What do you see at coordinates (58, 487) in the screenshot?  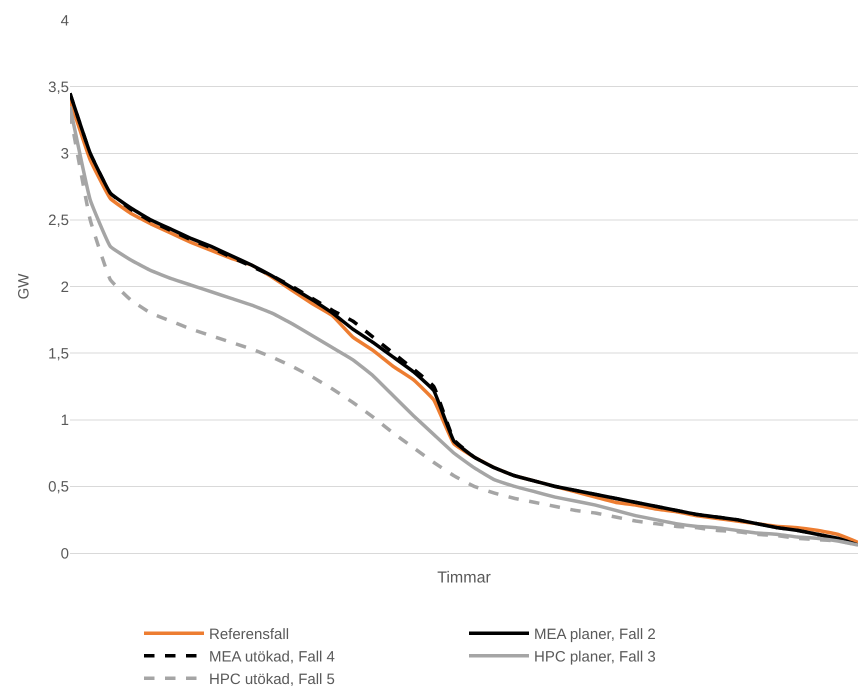 I see `y-tick-label: 0,5` at bounding box center [58, 487].